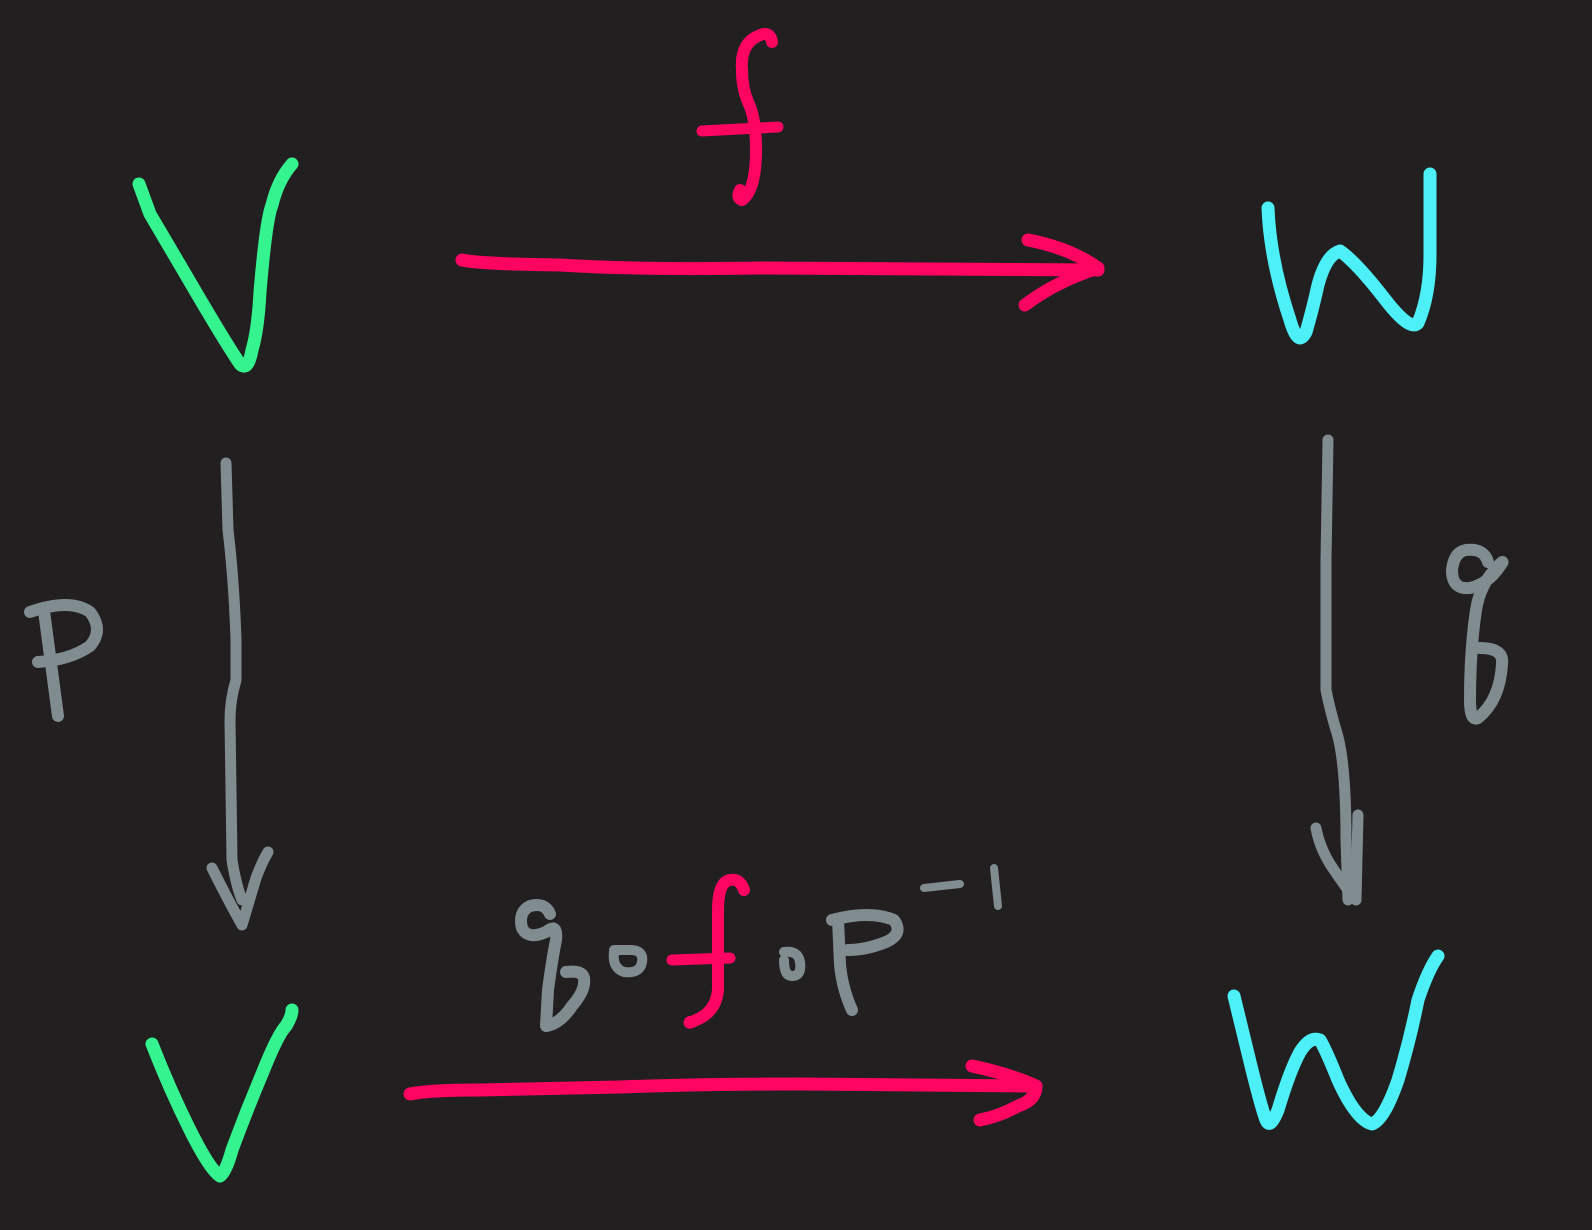 Image resolution: width=1592 pixels, height=1230 pixels. I want to click on label-bottom-f-crossbar, so click(701, 959).